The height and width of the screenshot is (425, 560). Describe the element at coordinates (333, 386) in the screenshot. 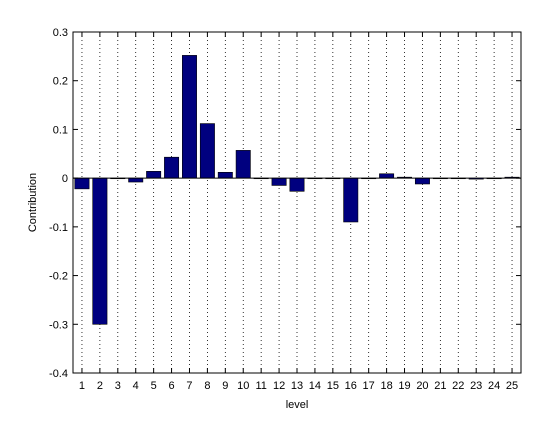

I see `x-tick-label: 15` at that location.